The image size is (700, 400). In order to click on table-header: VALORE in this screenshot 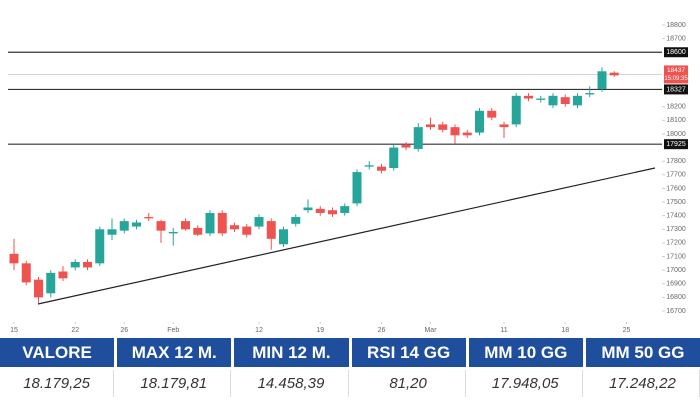, I will do `click(57, 352)`.